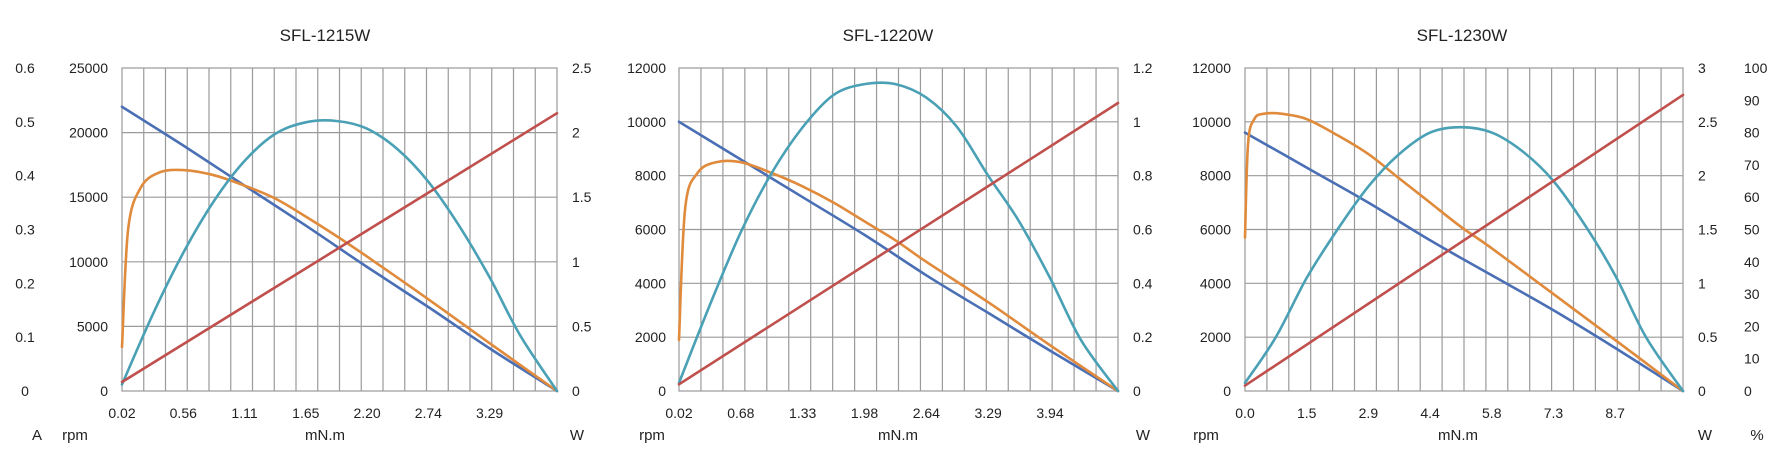 The image size is (1778, 468). What do you see at coordinates (25, 337) in the screenshot?
I see `y-tick-label-current: 0.1` at bounding box center [25, 337].